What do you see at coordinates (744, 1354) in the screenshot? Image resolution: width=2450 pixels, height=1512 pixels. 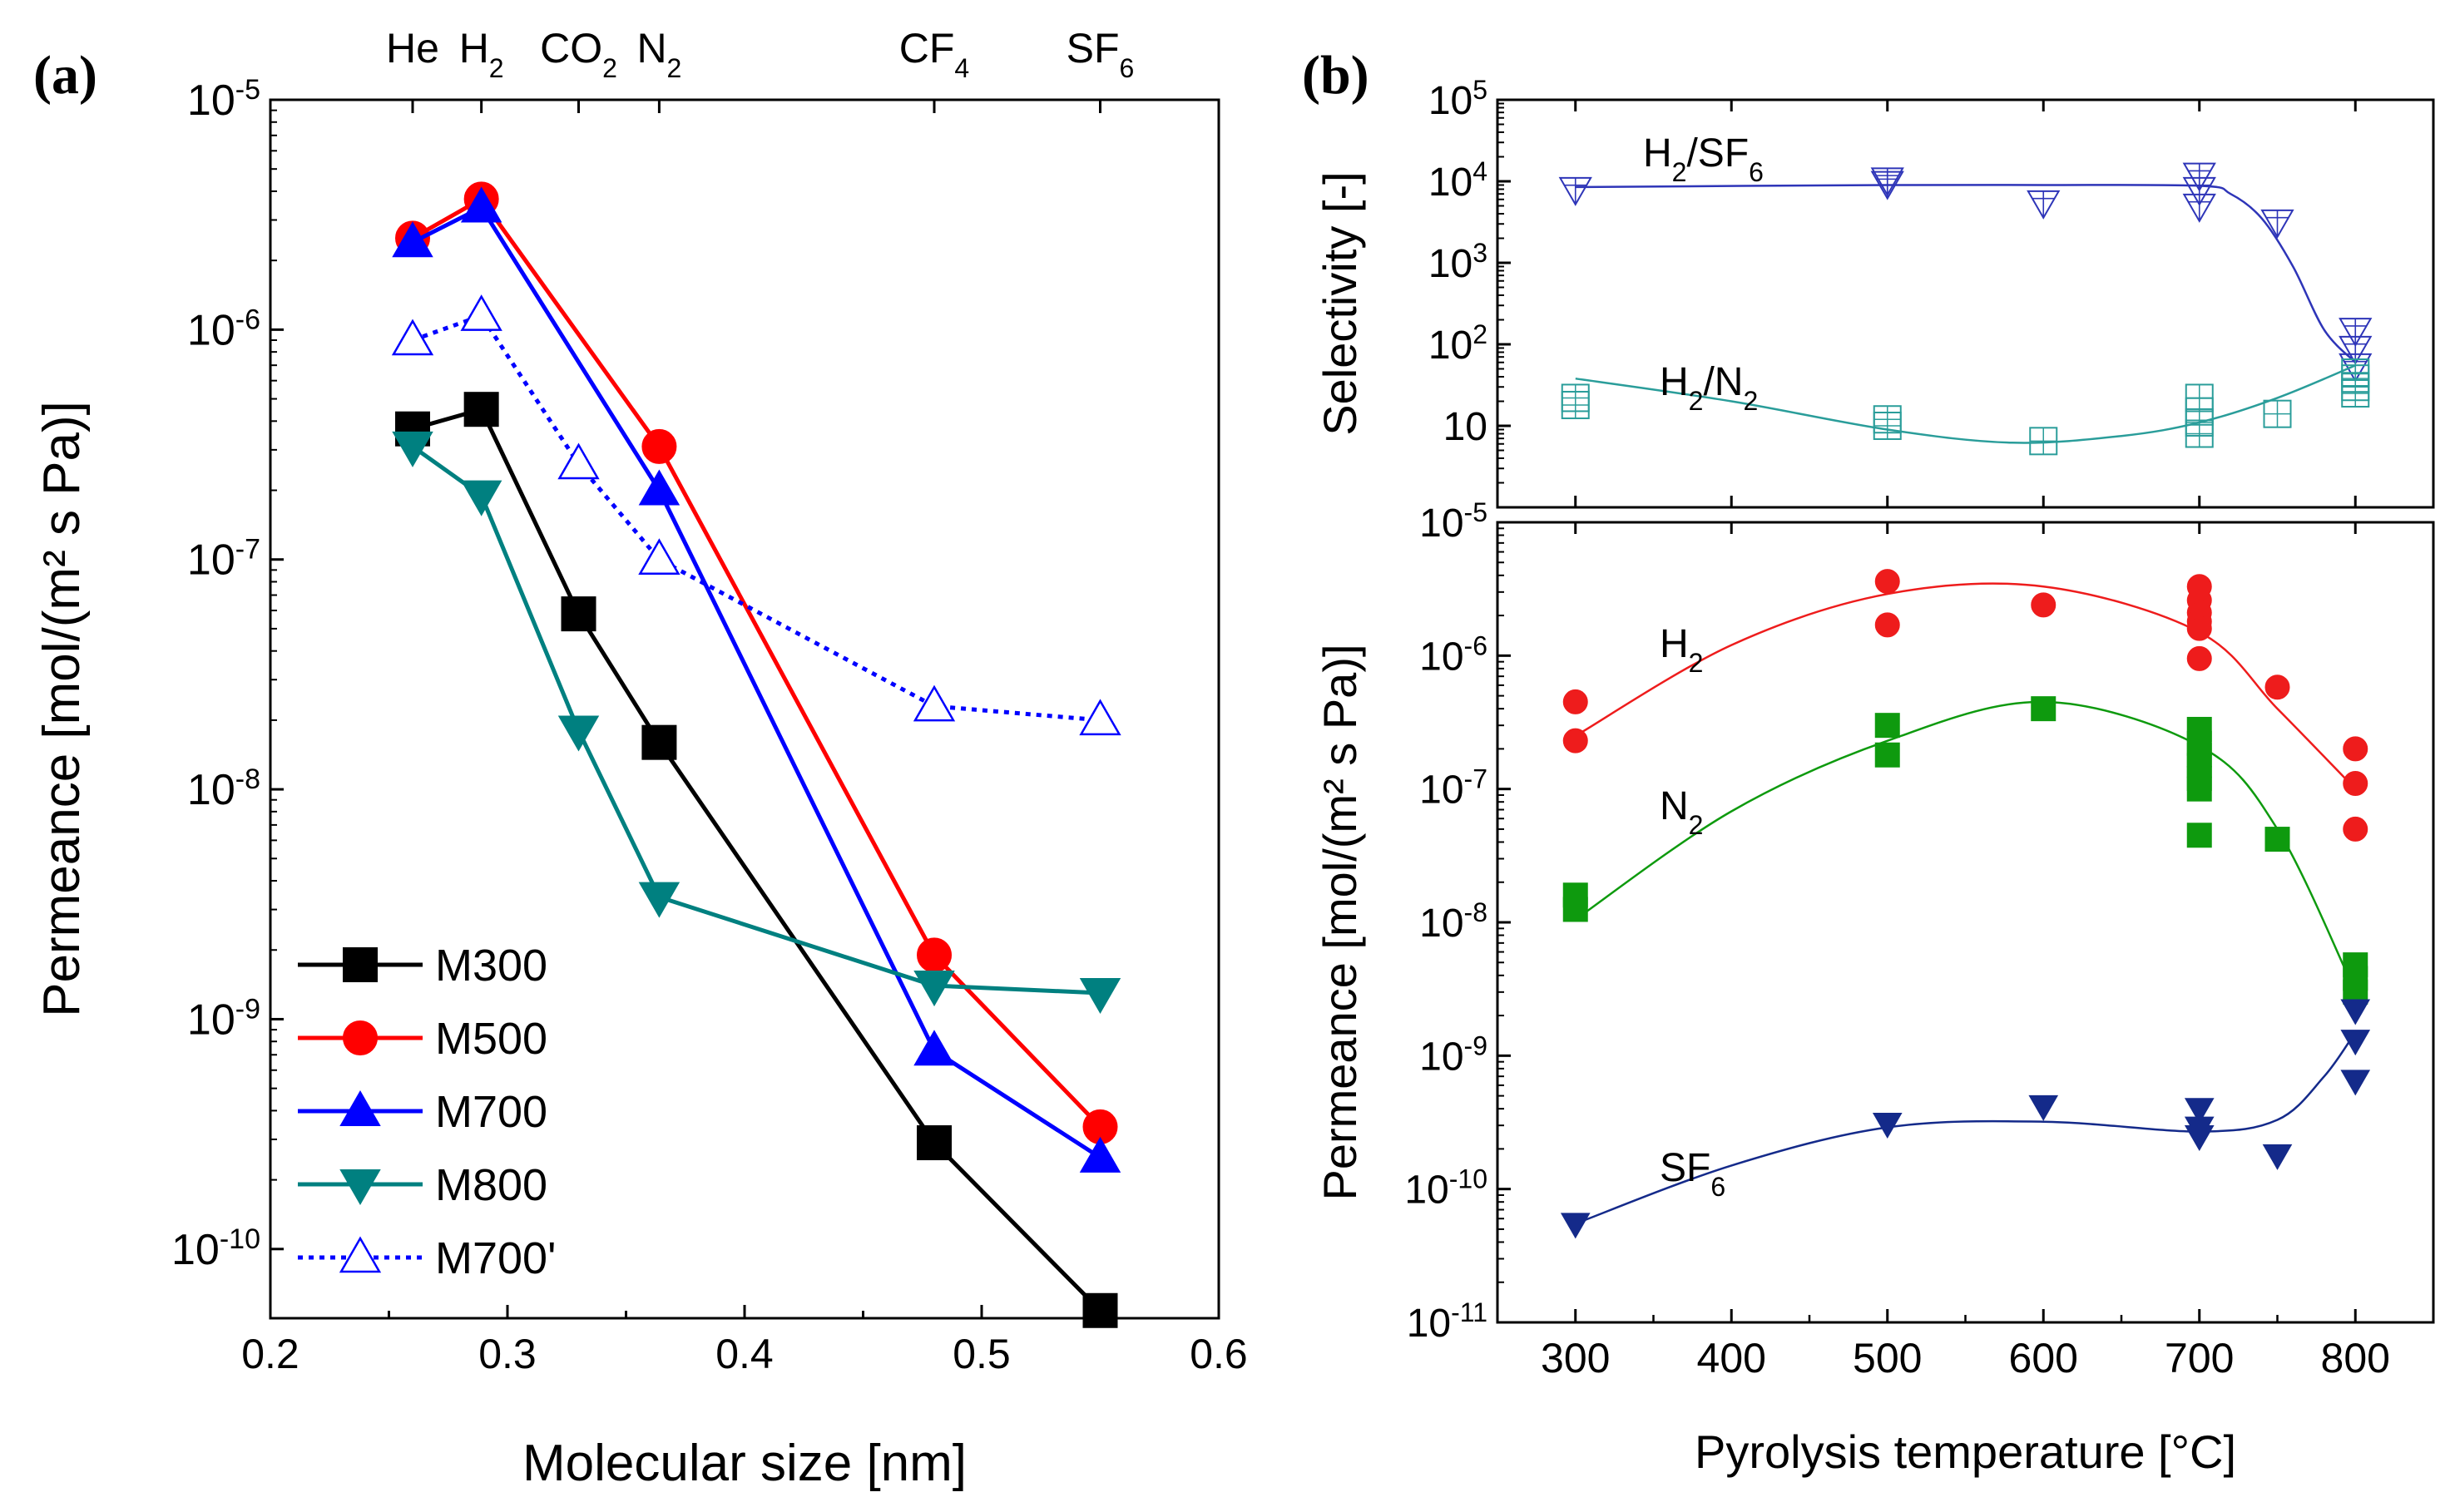 I see `x-tick-label: 0.4` at bounding box center [744, 1354].